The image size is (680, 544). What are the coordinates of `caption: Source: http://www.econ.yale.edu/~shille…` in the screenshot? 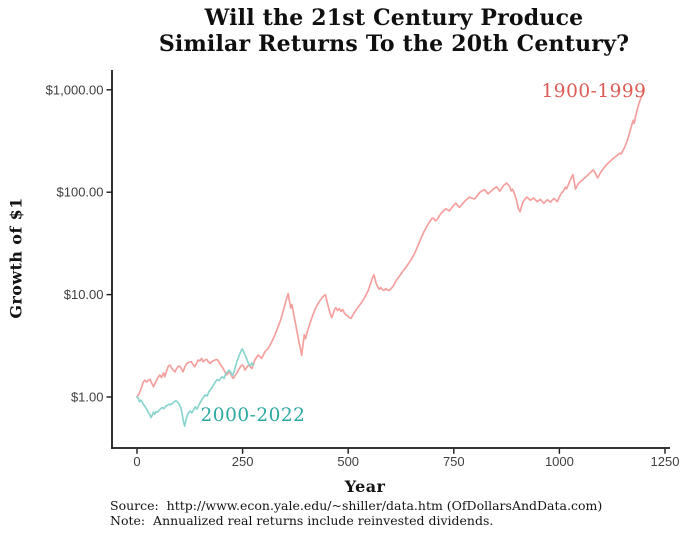 It's located at (356, 513).